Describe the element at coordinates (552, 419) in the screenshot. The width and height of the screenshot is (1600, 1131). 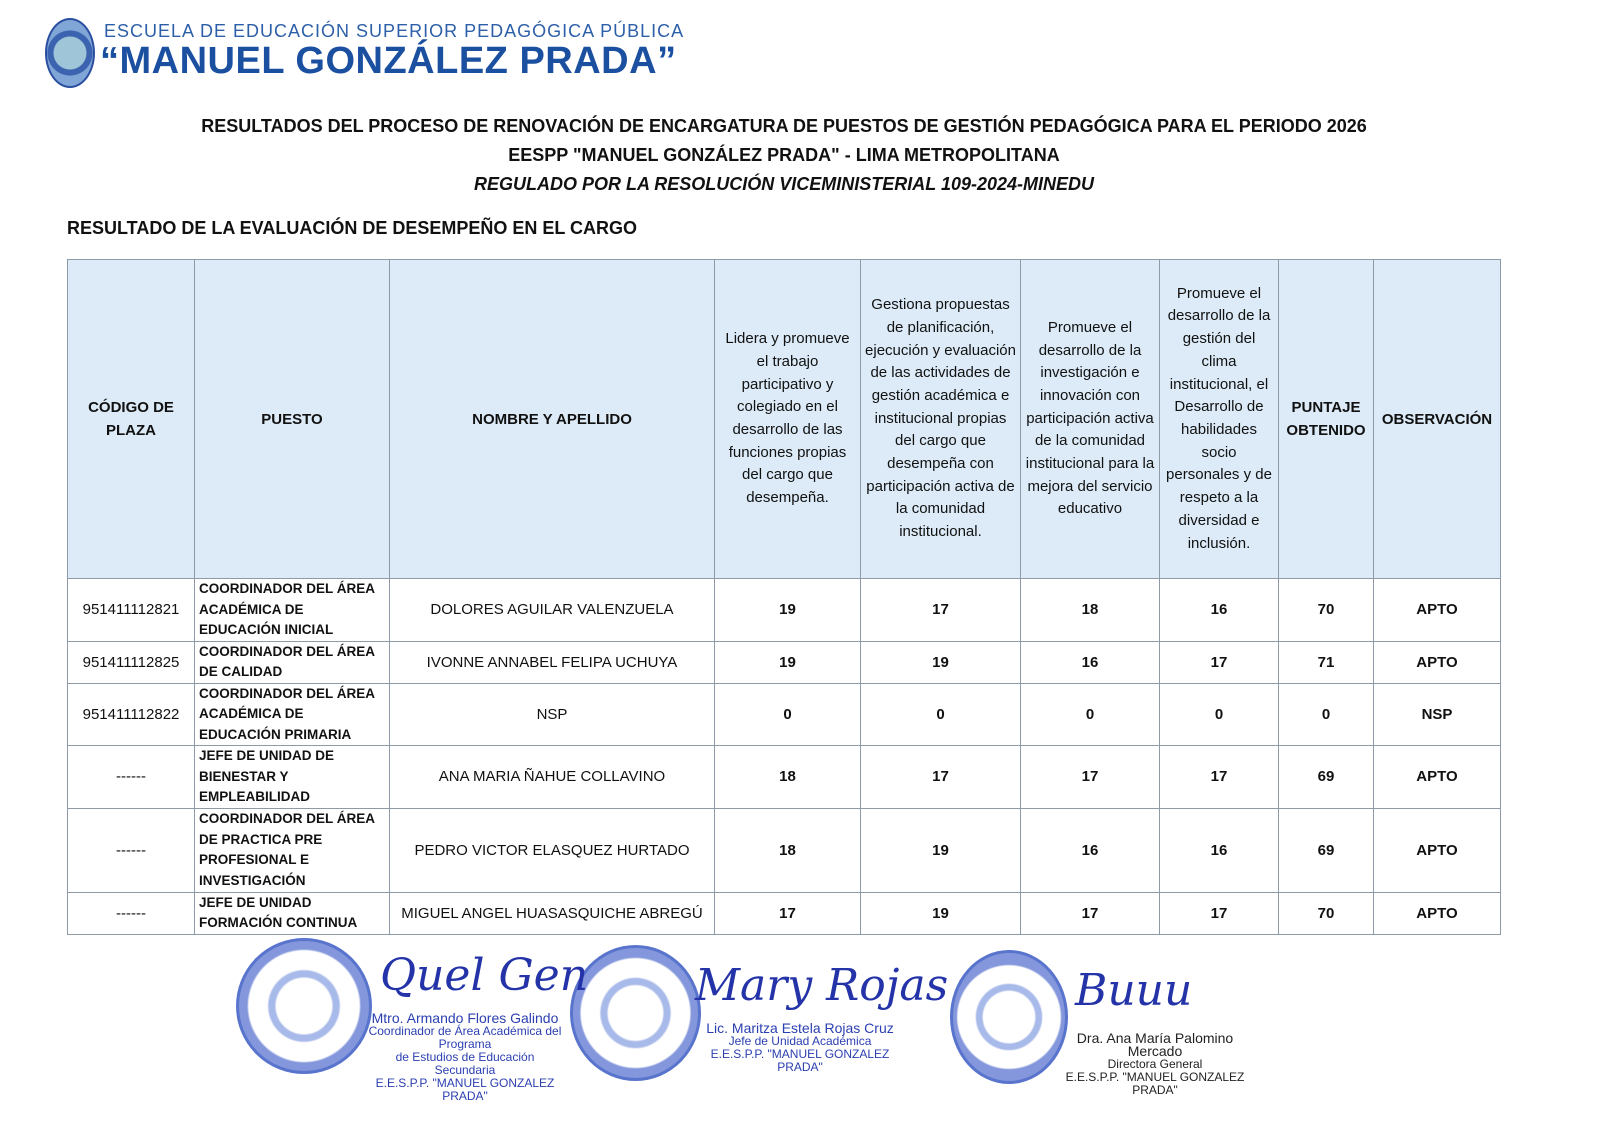
I see `col-nombre: NOMBRE Y APELLIDO` at that location.